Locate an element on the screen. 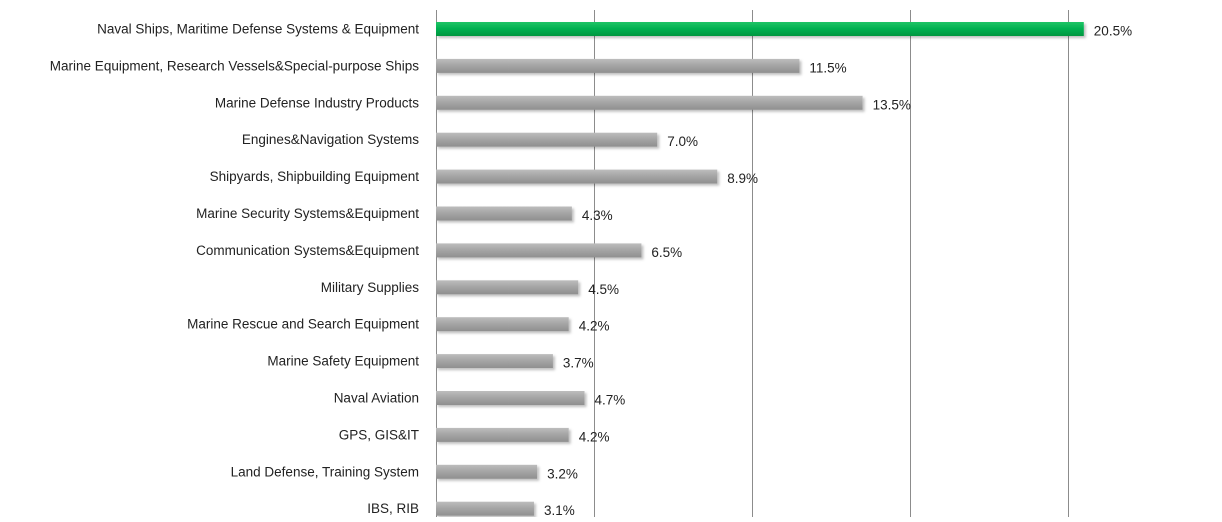 Image resolution: width=1222 pixels, height=522 pixels. category-label: Marine Defense Industry Products is located at coordinates (317, 102).